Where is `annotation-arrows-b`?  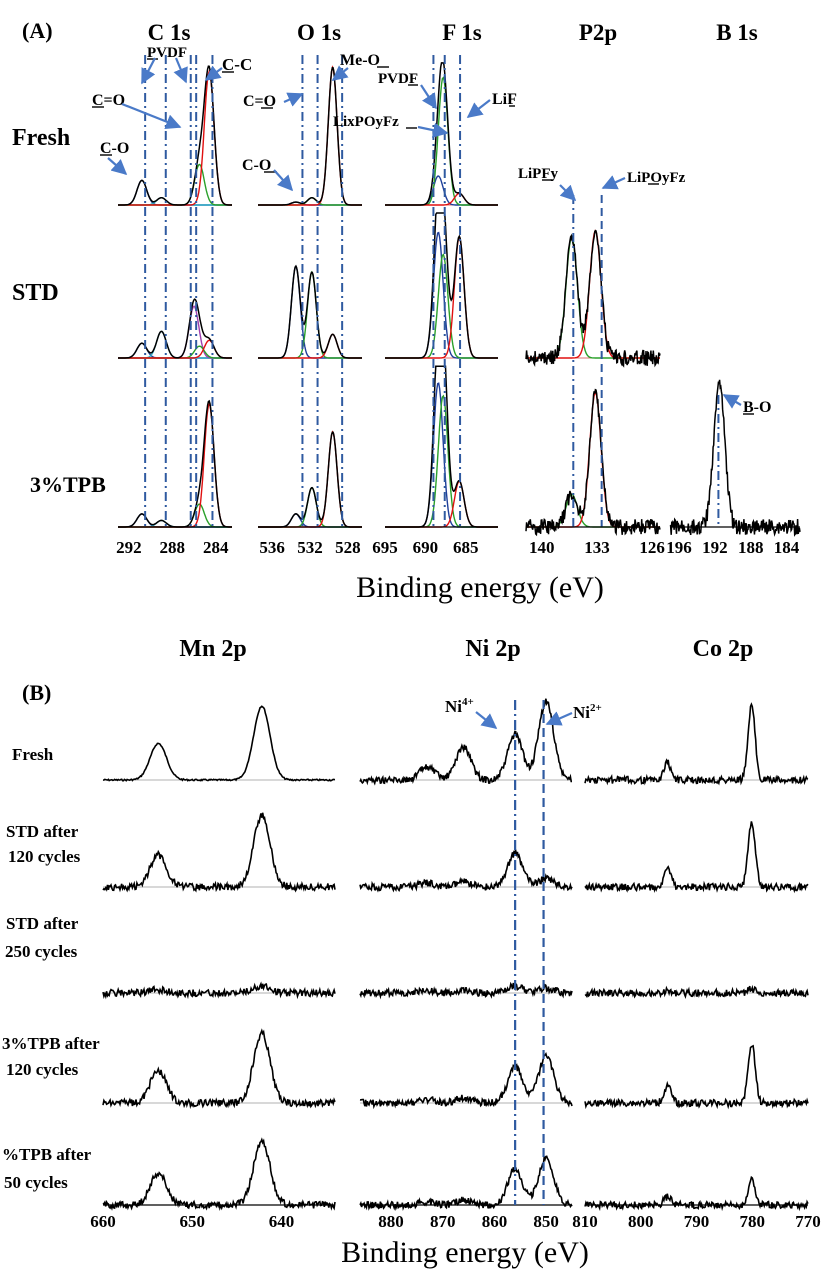 annotation-arrows-b is located at coordinates (524, 720).